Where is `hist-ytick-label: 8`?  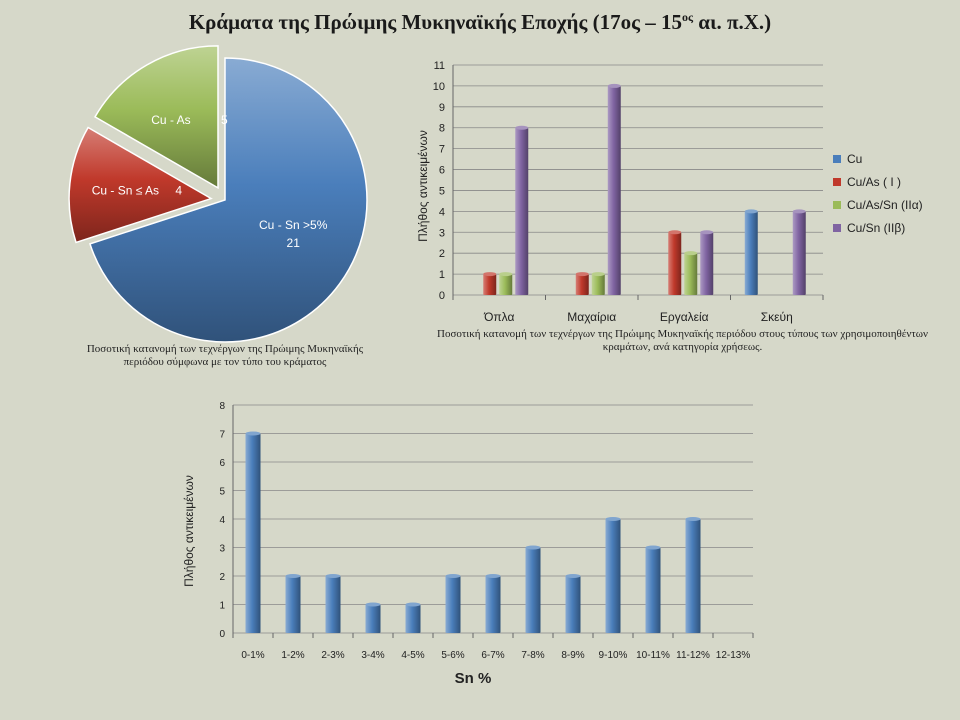
hist-ytick-label: 8 is located at coordinates (222, 406).